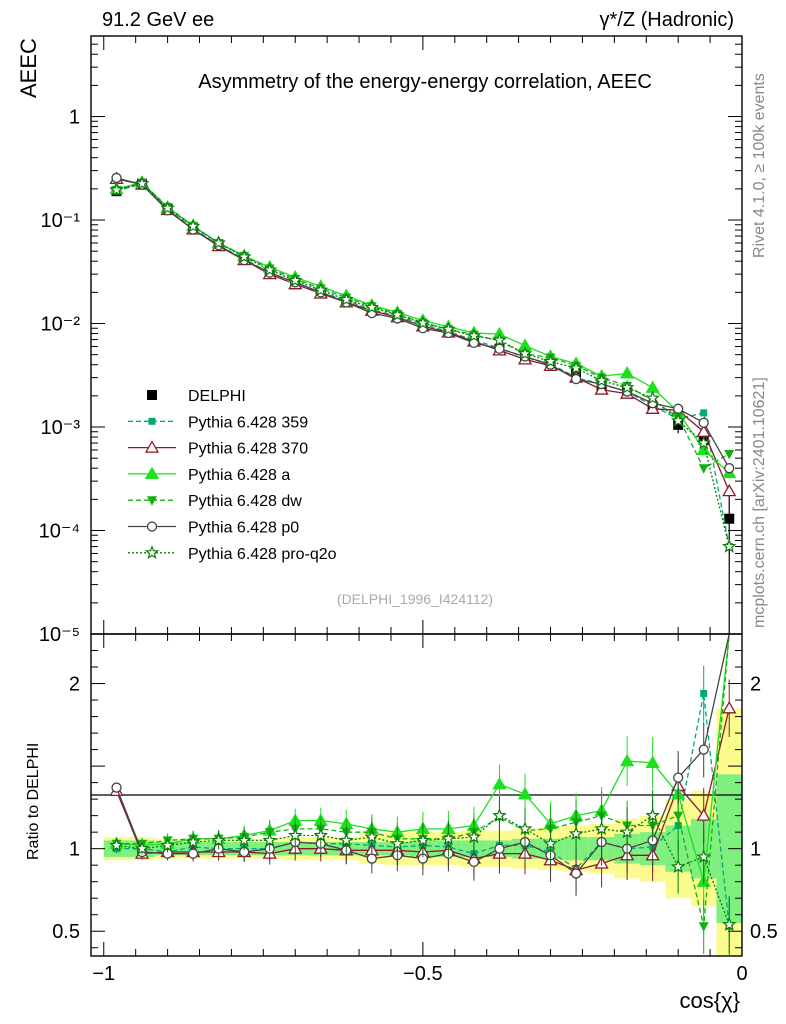  What do you see at coordinates (74, 685) in the screenshot?
I see `ratio-y-tick-label: 2` at bounding box center [74, 685].